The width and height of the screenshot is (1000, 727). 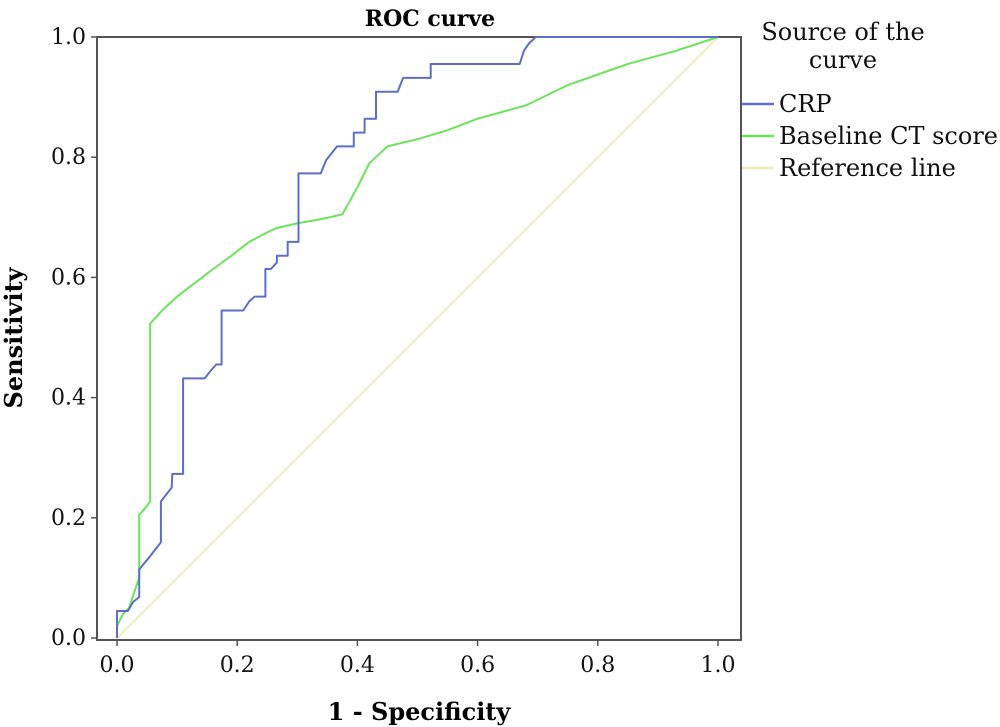 What do you see at coordinates (597, 665) in the screenshot?
I see `x-tick-label: 0.8` at bounding box center [597, 665].